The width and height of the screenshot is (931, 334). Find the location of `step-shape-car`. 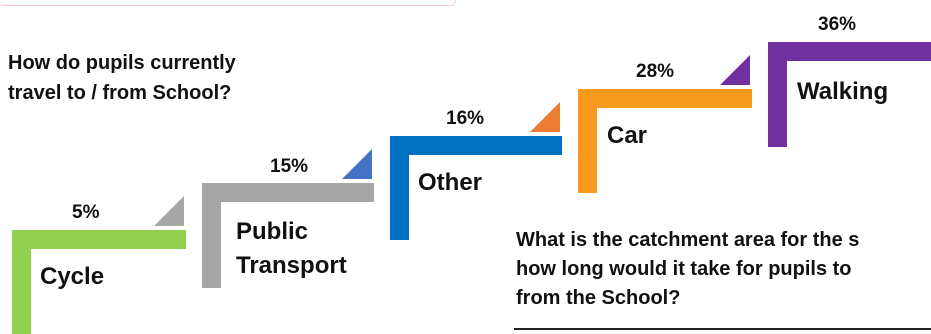

step-shape-car is located at coordinates (665, 141).